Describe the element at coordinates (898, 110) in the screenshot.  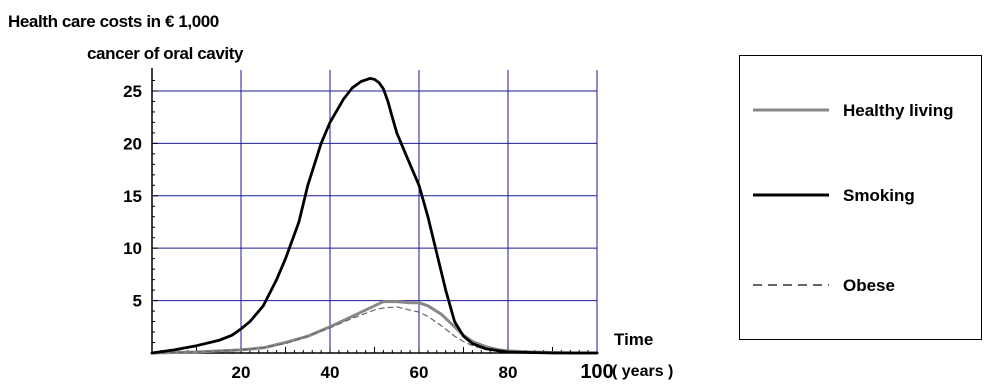
I see `legend-label-healthy-living: Healthy living` at that location.